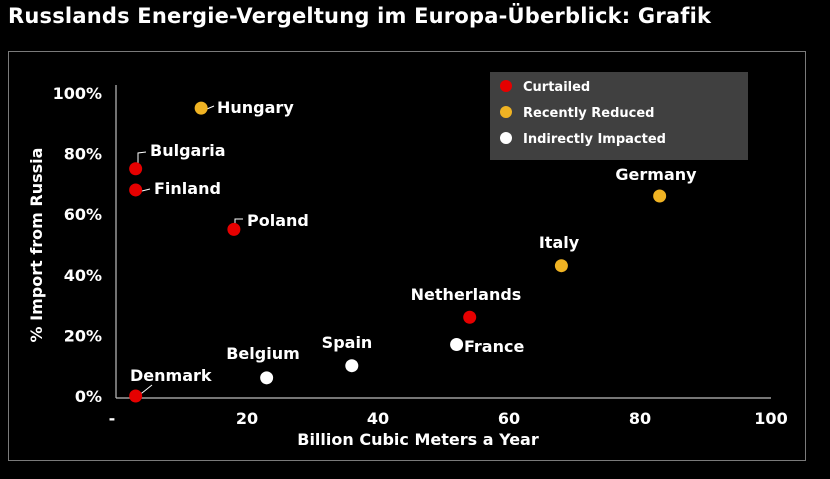 The width and height of the screenshot is (830, 479). Describe the element at coordinates (83, 335) in the screenshot. I see `y-tick-label: 20%` at that location.